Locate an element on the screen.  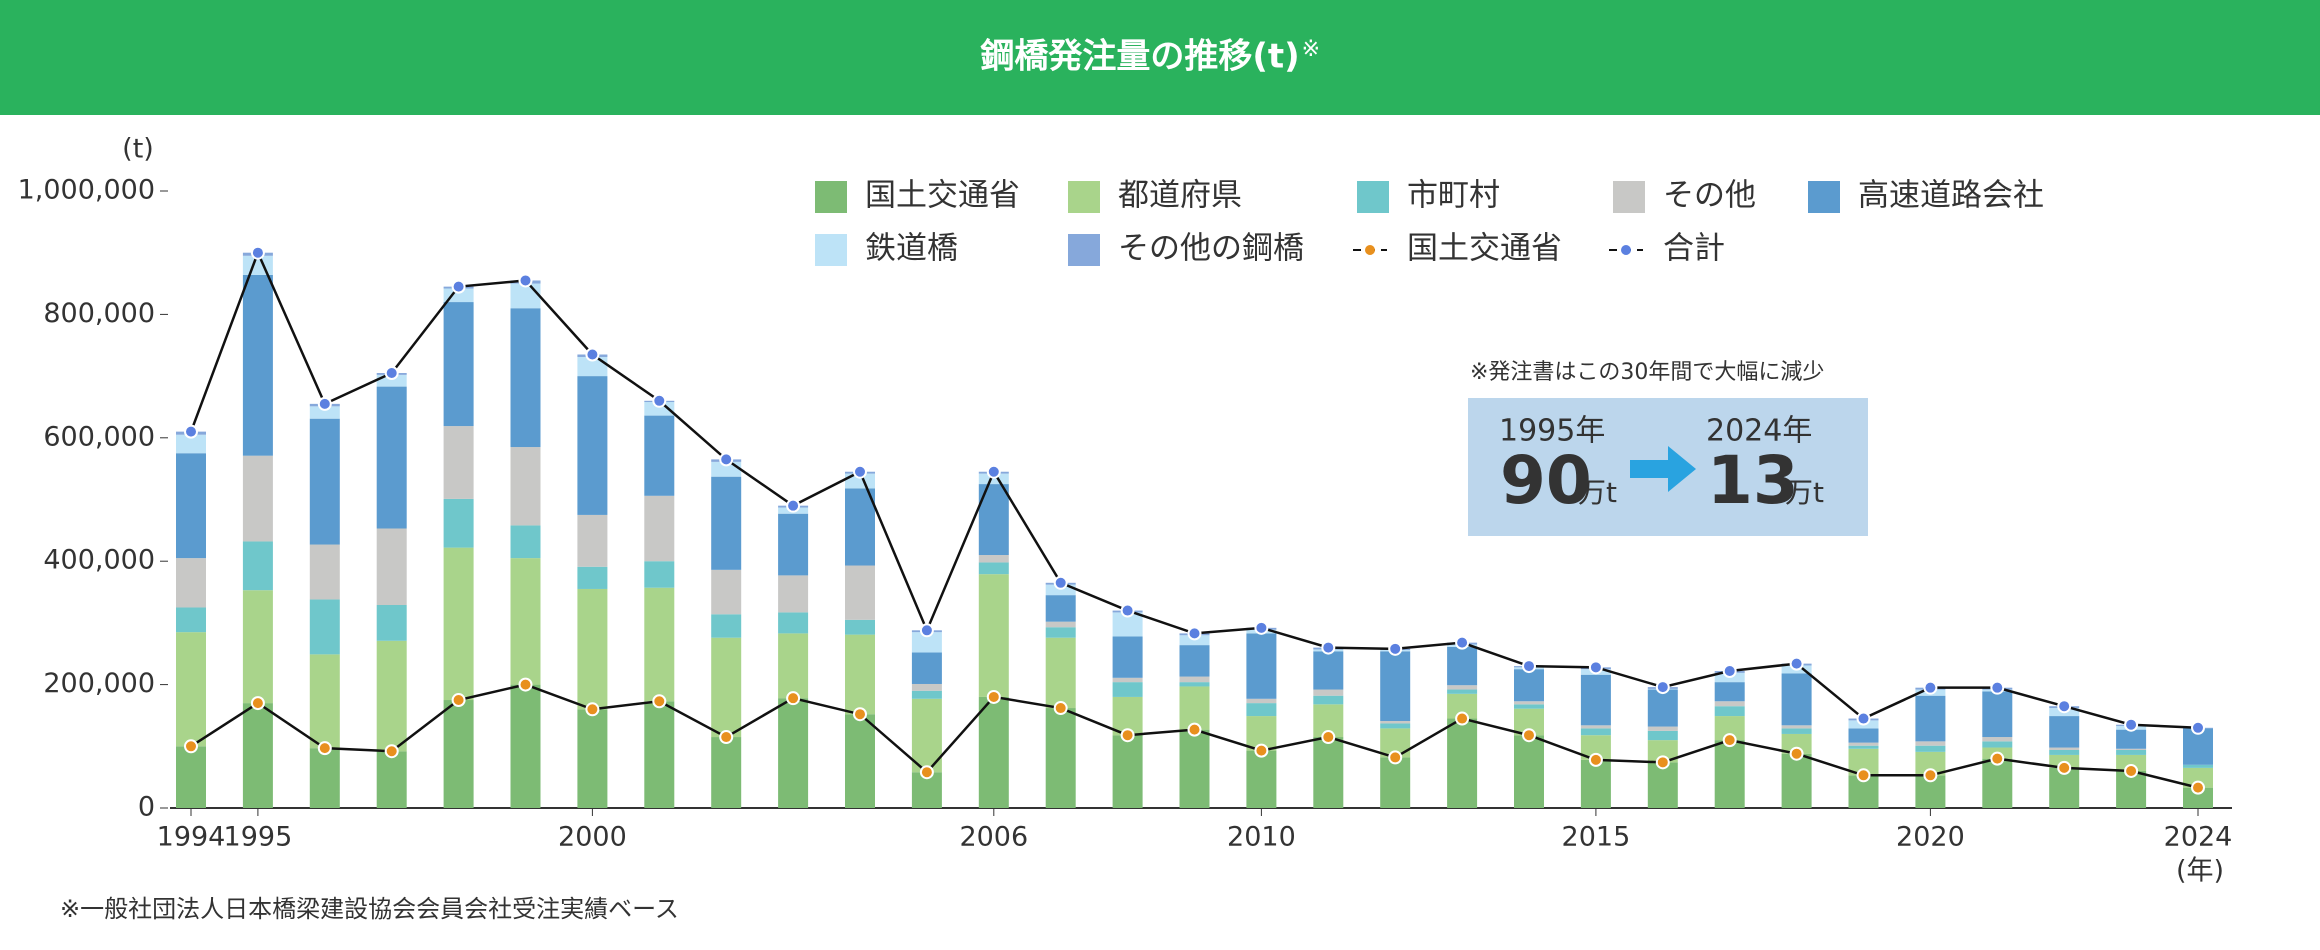
legend-label: 国土交通省 is located at coordinates (942, 196).